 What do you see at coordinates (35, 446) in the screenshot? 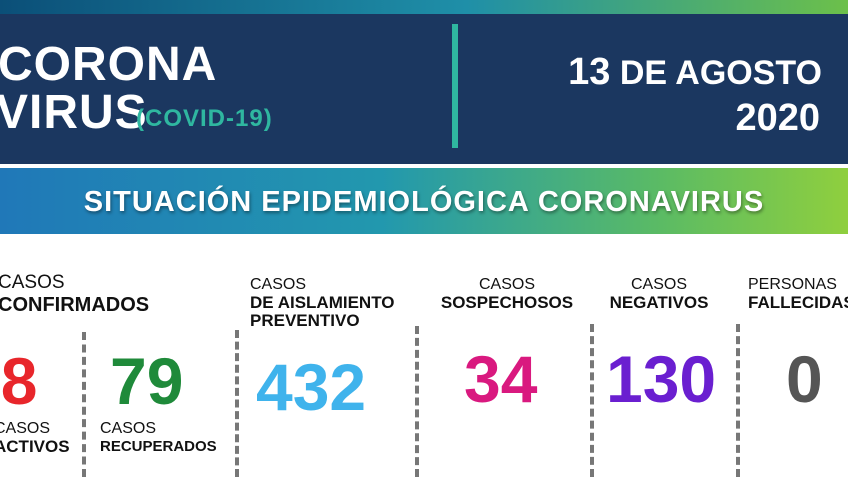
I see `activos-label-bold: ACTIVOS` at bounding box center [35, 446].